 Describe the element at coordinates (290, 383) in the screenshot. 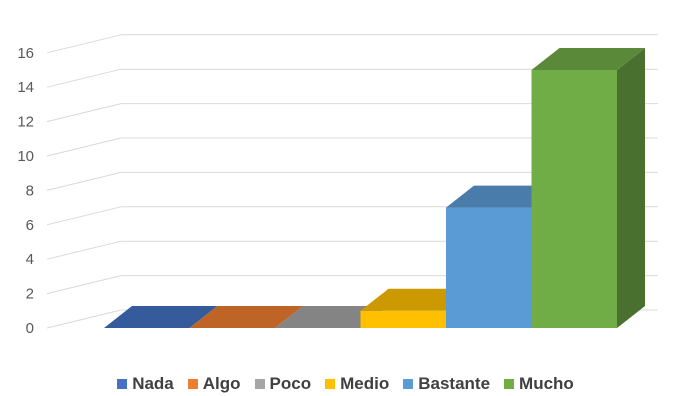

I see `legend-label: Poco` at that location.